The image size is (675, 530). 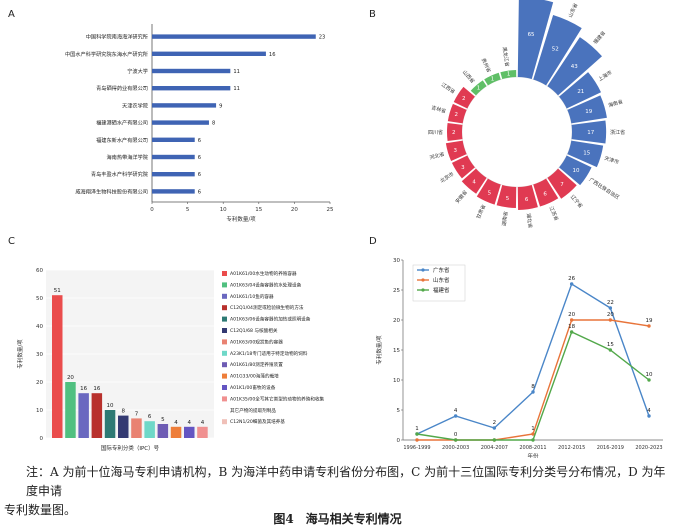 What do you see at coordinates (190, 423) in the screenshot?
I see `data-label: 4` at bounding box center [190, 423].